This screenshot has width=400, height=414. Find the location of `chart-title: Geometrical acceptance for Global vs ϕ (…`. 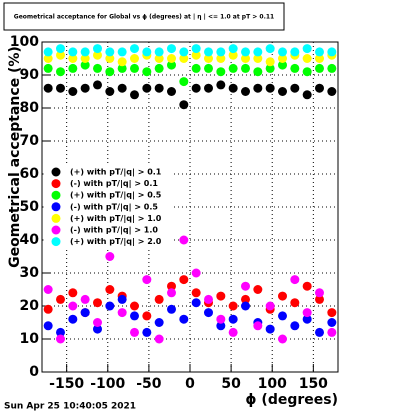

chart-title: Geometrical acceptance for Global vs ϕ (… is located at coordinates (144, 17).